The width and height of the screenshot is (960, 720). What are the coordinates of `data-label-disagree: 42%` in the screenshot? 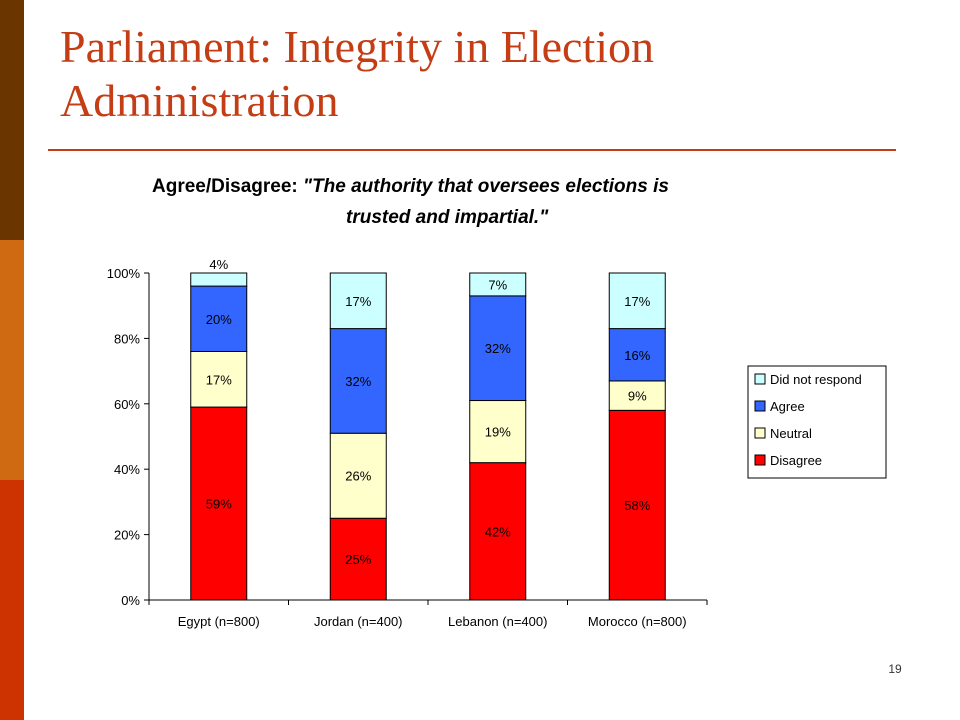 It's located at (498, 531).